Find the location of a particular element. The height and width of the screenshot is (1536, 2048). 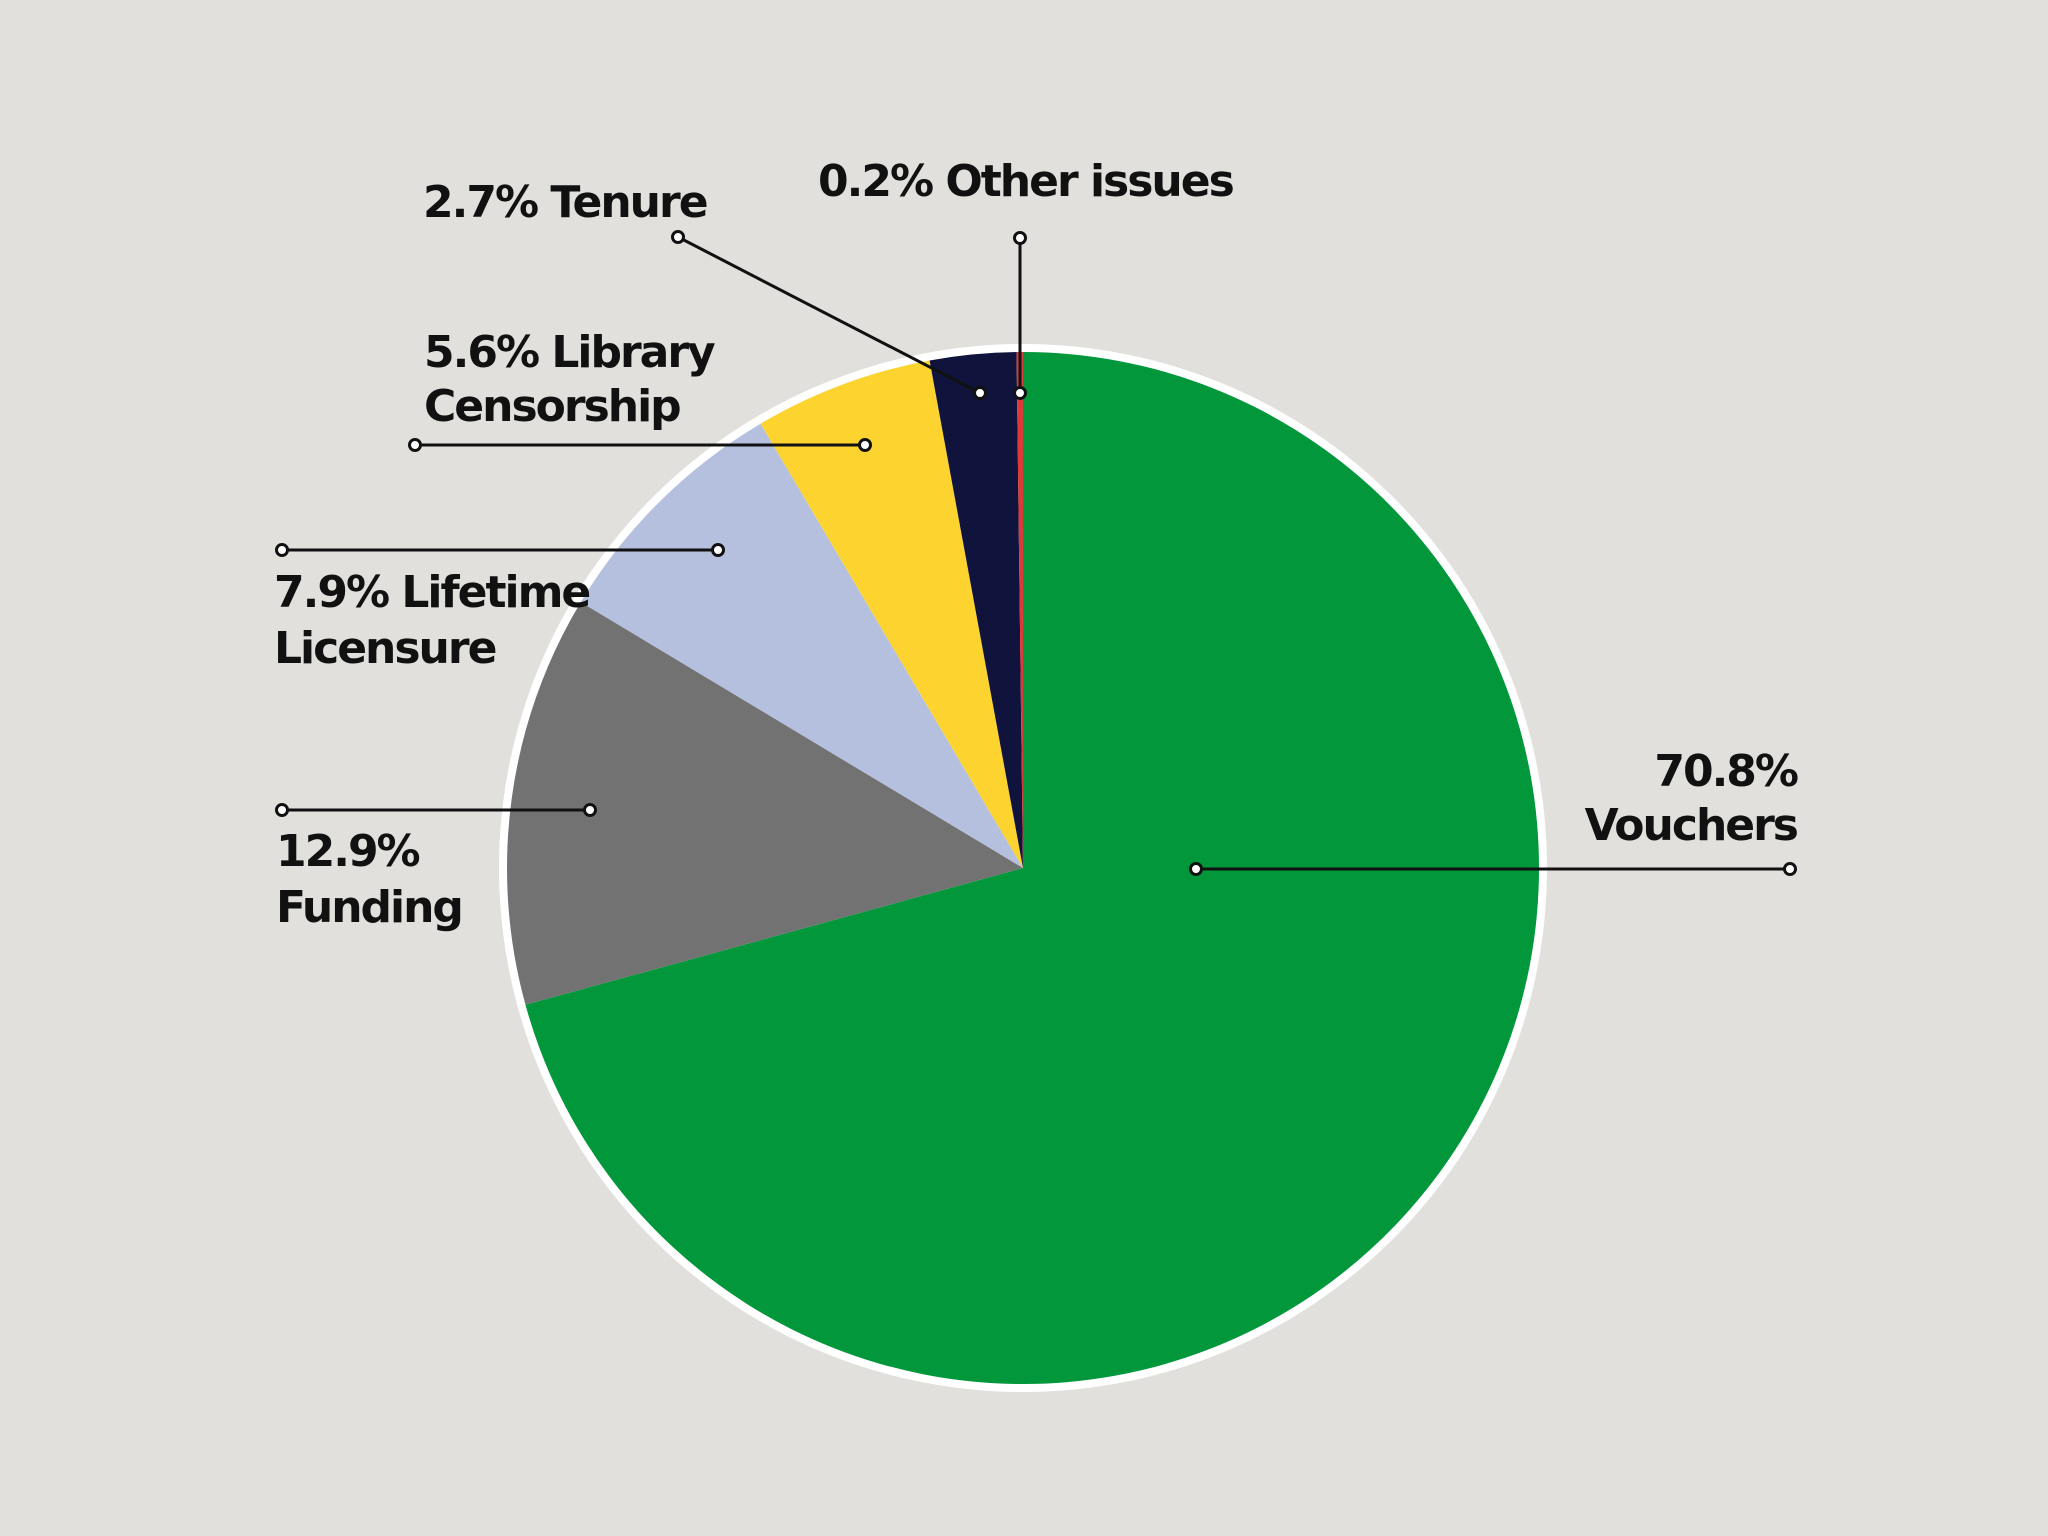

pie-slice-other-issues is located at coordinates (1019, 610).